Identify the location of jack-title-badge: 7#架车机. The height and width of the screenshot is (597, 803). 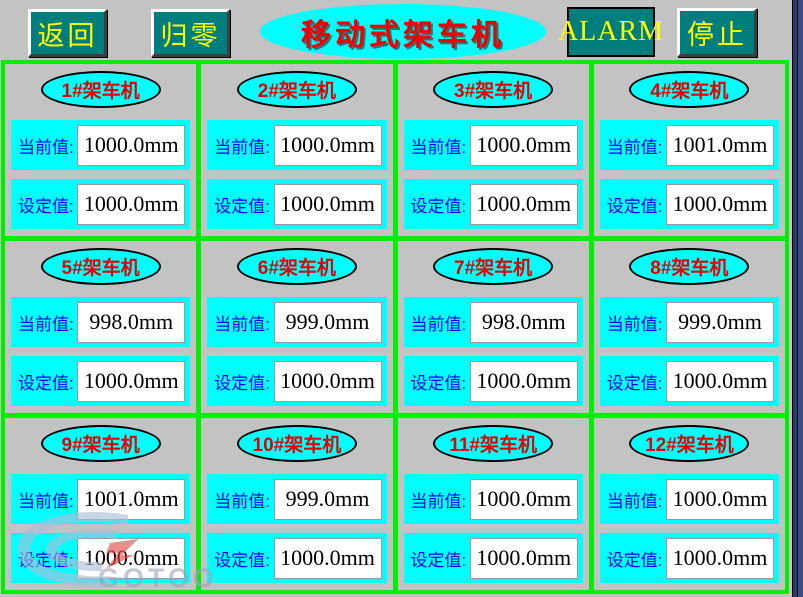
(493, 266).